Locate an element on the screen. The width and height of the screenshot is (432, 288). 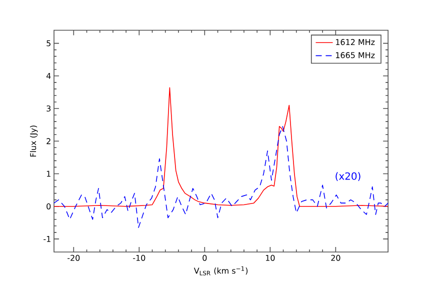
annotation: (x20) is located at coordinates (348, 177).